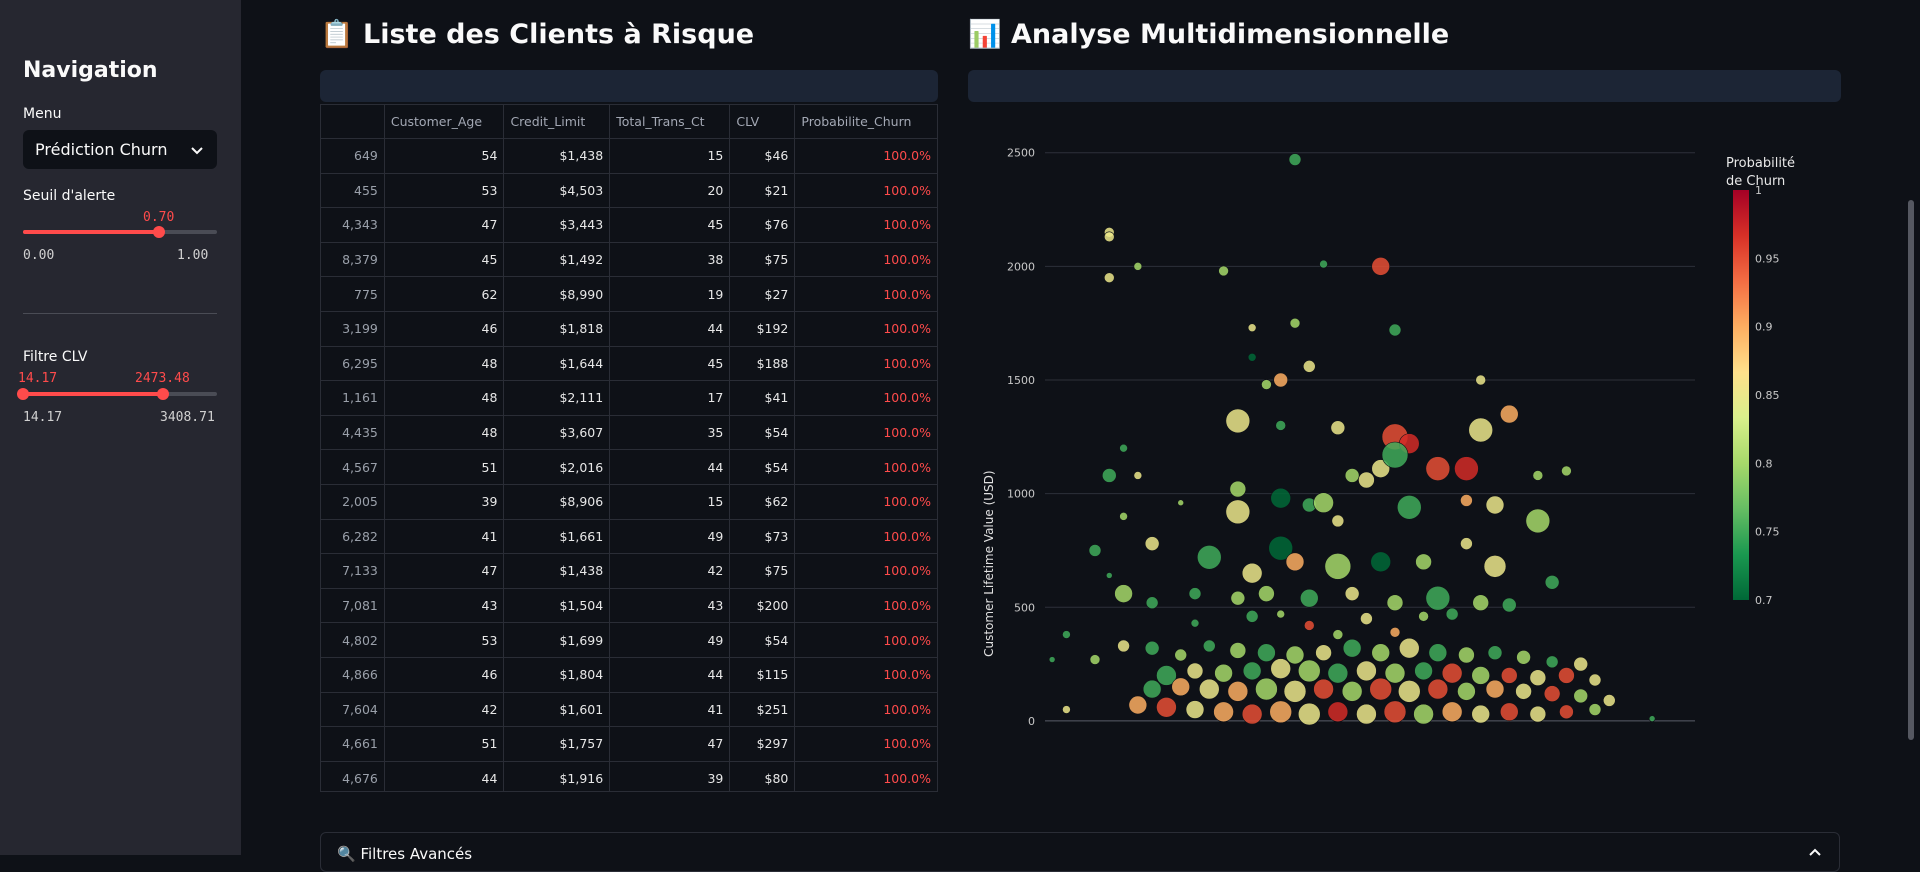  I want to click on table-row: 7,081 43 $1,504 43 $200 100.0%, so click(629, 606).